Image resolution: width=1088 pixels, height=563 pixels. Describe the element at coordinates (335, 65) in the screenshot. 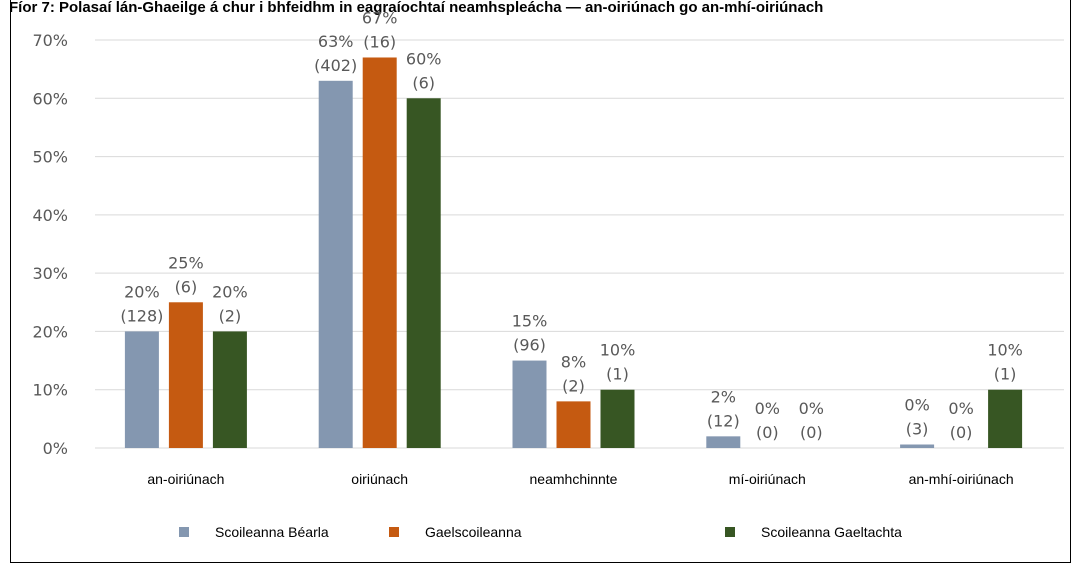

I see `count-label: (402)` at that location.